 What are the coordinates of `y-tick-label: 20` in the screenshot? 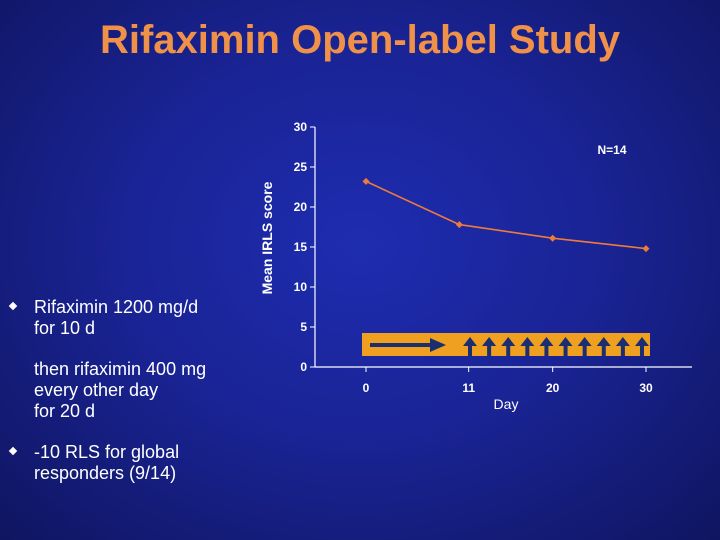 It's located at (301, 207).